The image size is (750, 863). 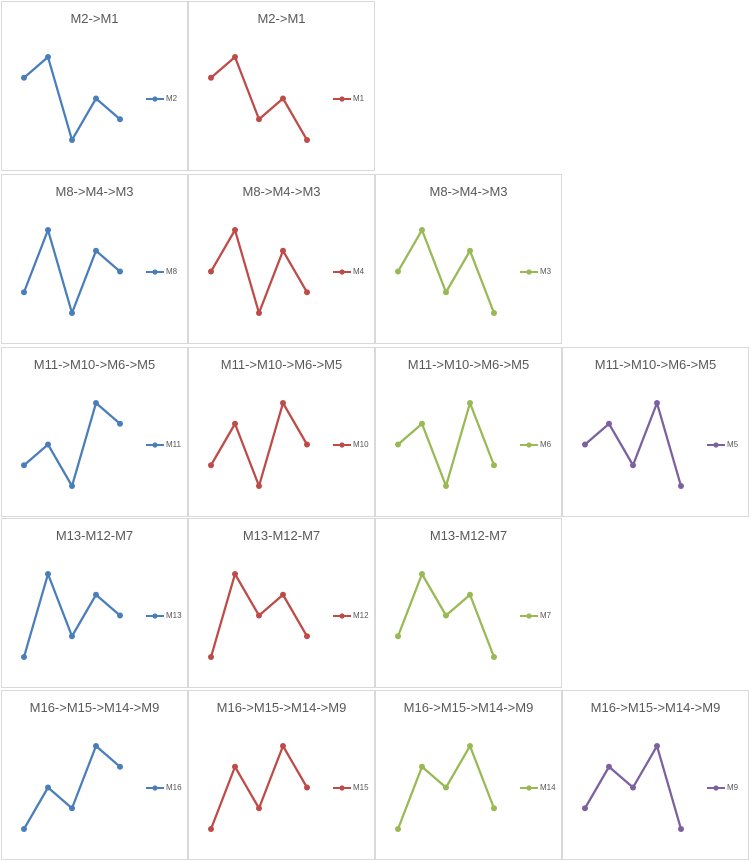 What do you see at coordinates (468, 775) in the screenshot?
I see `chart-panel: M16->M15->M14->M9 M14` at bounding box center [468, 775].